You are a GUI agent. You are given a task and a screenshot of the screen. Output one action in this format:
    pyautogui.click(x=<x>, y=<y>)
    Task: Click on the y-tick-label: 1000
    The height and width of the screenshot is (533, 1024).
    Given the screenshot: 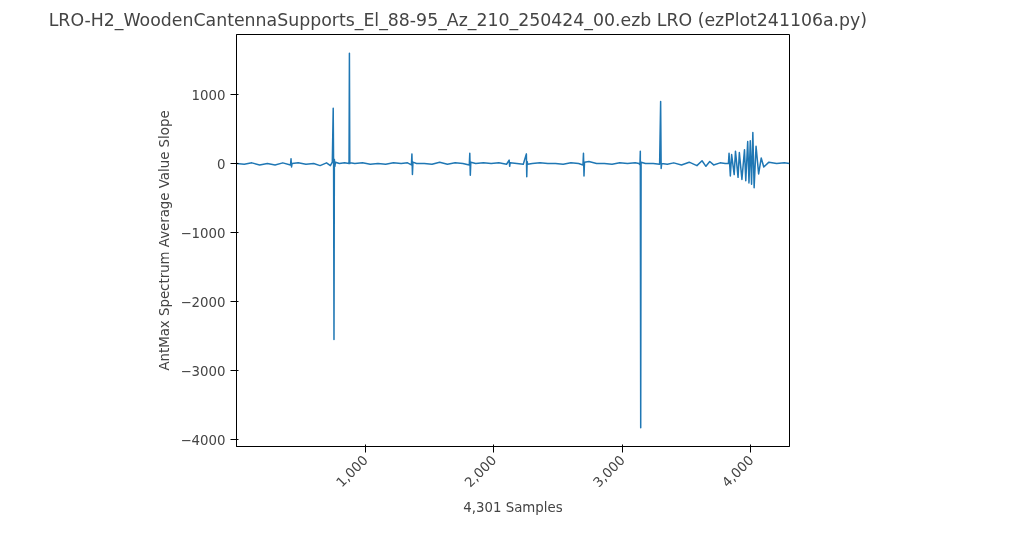 What is the action you would take?
    pyautogui.click(x=208, y=95)
    